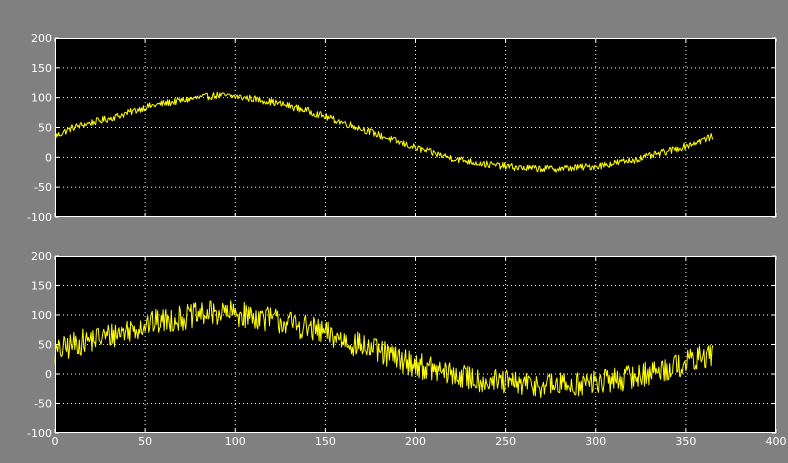 This screenshot has height=463, width=788. I want to click on x-tick-label: 0, so click(55, 441).